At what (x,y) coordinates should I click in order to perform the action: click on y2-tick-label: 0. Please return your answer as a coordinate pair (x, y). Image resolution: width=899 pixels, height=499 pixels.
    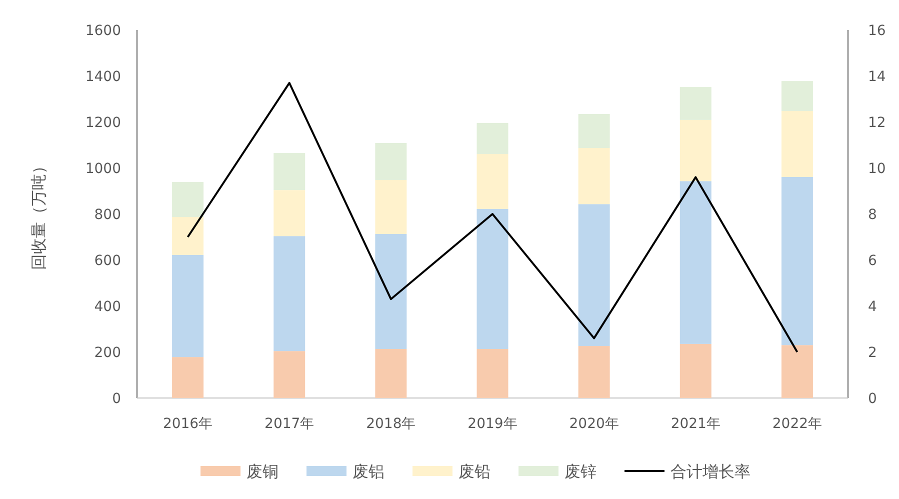
    Looking at the image, I should click on (872, 399).